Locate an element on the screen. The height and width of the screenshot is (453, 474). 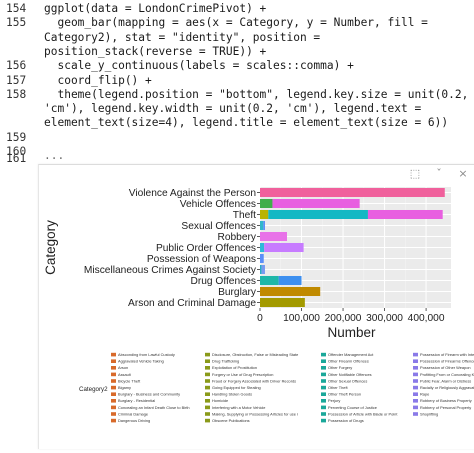
code-line: 160 is located at coordinates (237, 152).